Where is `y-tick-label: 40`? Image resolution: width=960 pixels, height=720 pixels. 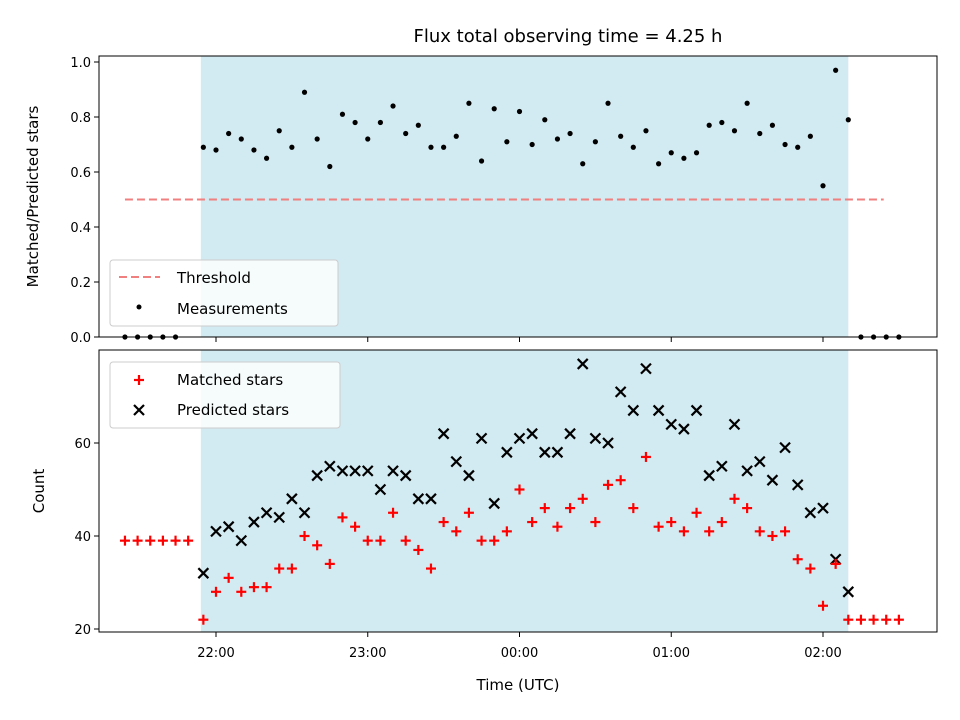 y-tick-label: 40 is located at coordinates (82, 537).